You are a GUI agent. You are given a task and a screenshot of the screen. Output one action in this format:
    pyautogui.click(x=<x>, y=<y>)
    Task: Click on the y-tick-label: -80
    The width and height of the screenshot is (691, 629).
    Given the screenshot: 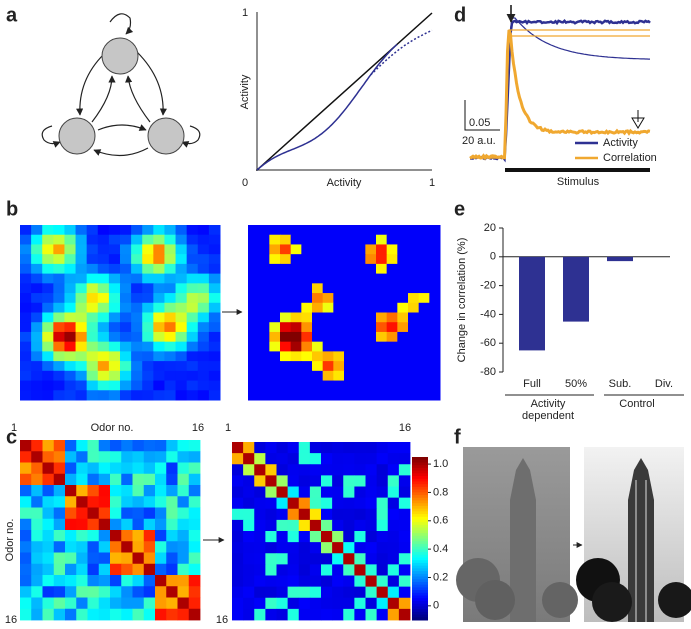 What is the action you would take?
    pyautogui.click(x=488, y=372)
    